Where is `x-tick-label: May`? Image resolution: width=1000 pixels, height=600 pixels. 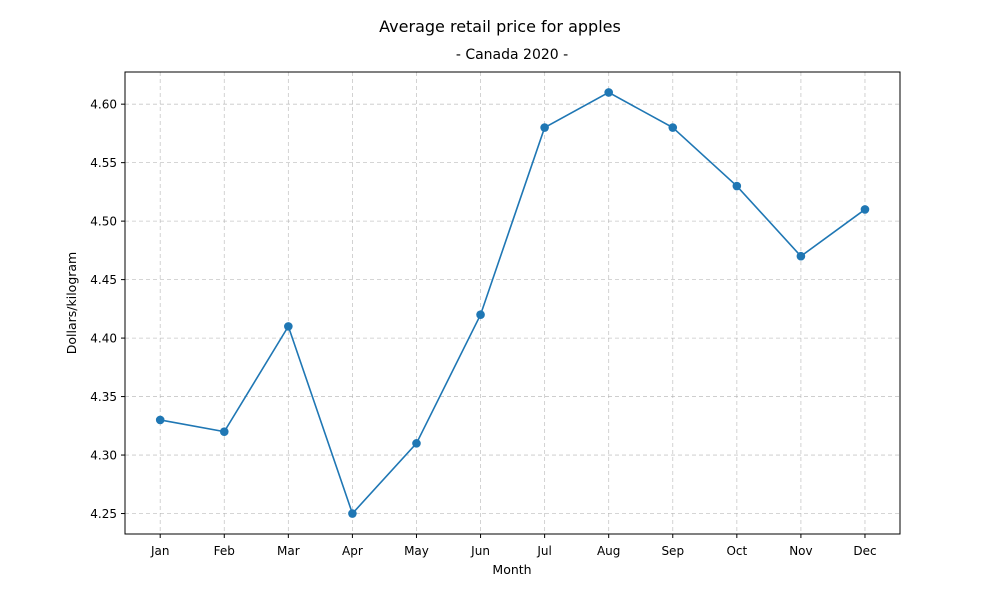
x-tick-label: May is located at coordinates (416, 551).